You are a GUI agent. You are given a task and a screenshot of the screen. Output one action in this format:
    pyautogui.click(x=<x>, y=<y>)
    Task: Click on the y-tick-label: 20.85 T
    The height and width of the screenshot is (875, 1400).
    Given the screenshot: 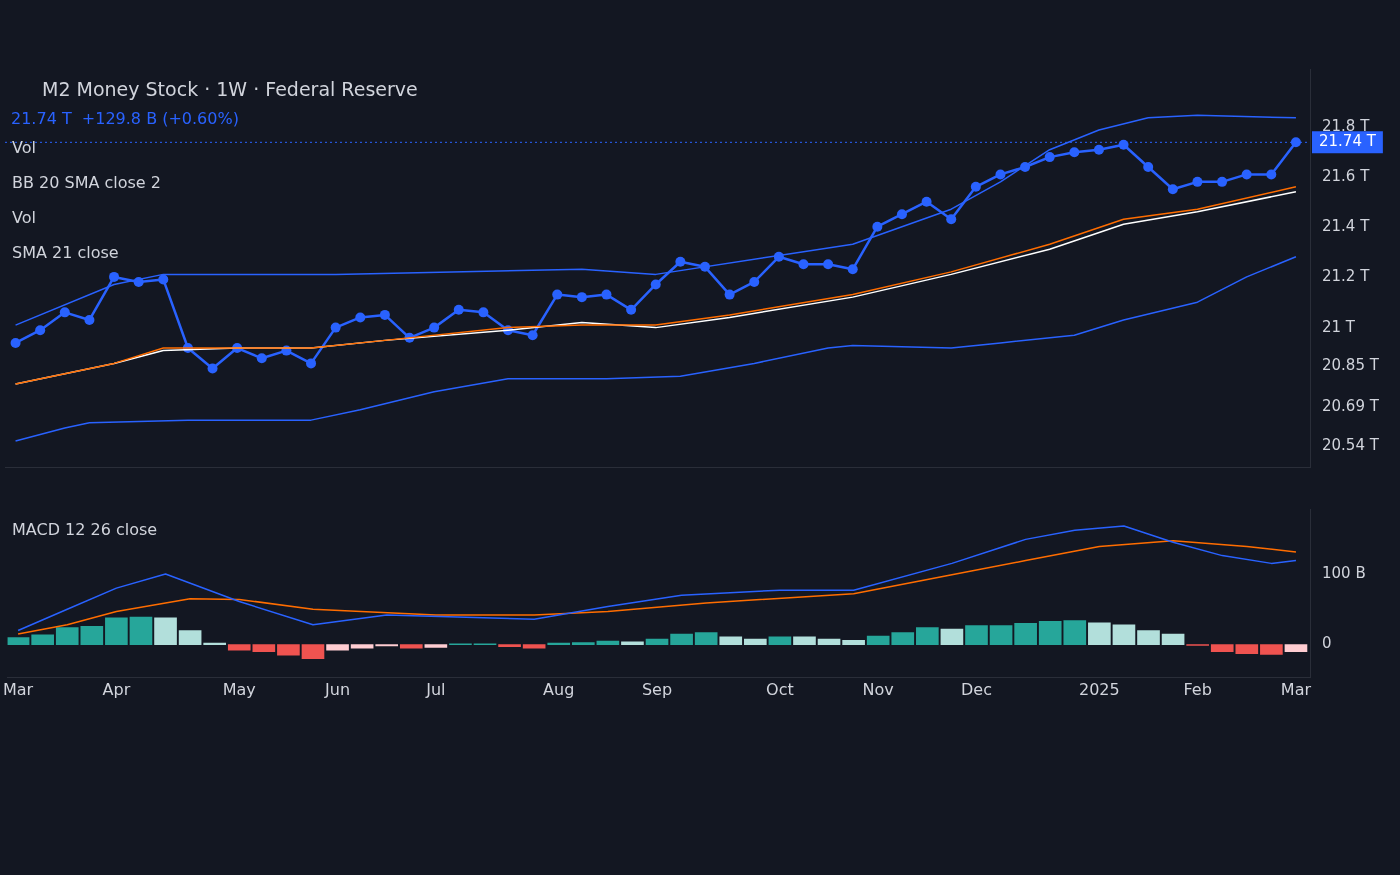 What is the action you would take?
    pyautogui.click(x=1351, y=364)
    